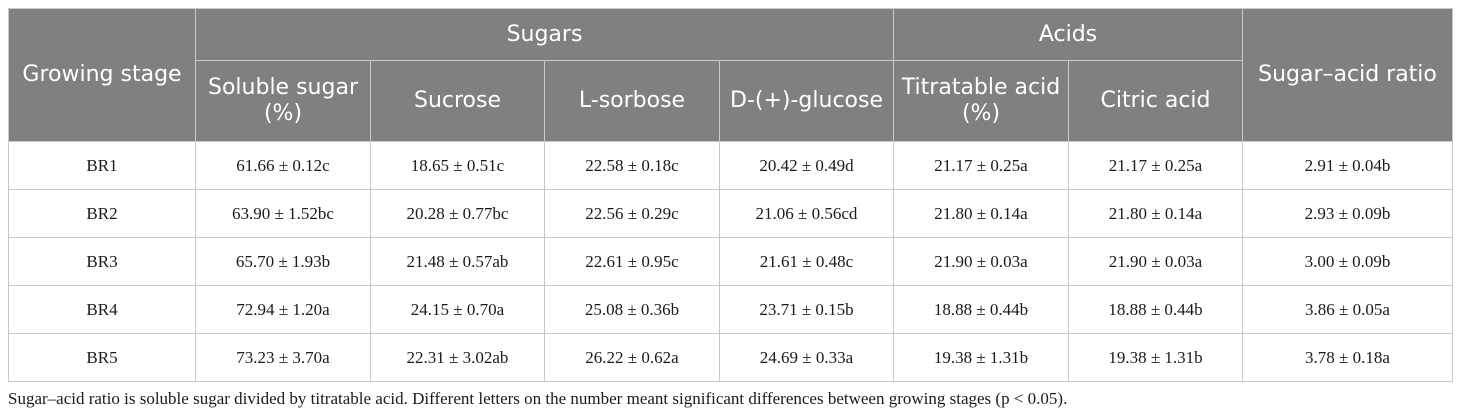  What do you see at coordinates (806, 165) in the screenshot?
I see `cell-d-glucose: 20.42 ± 0.49d` at bounding box center [806, 165].